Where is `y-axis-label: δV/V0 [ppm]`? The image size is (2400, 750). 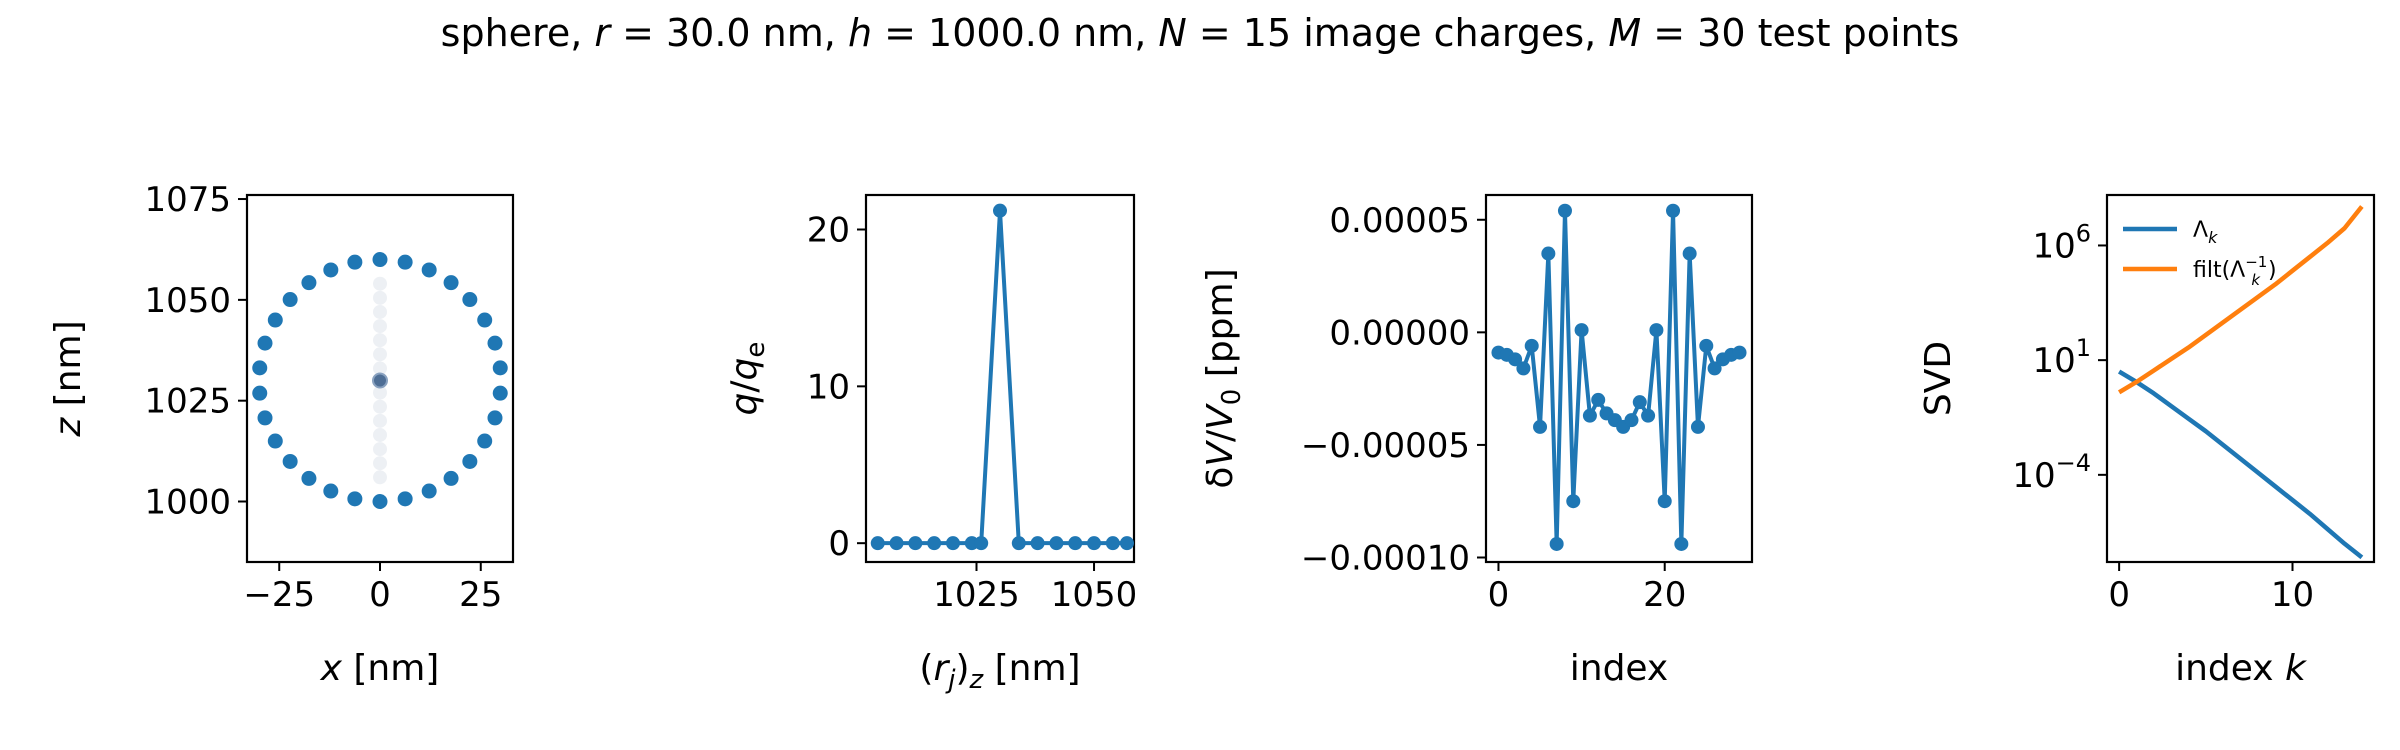 y-axis-label: δV/V0 [ppm] is located at coordinates (1223, 378).